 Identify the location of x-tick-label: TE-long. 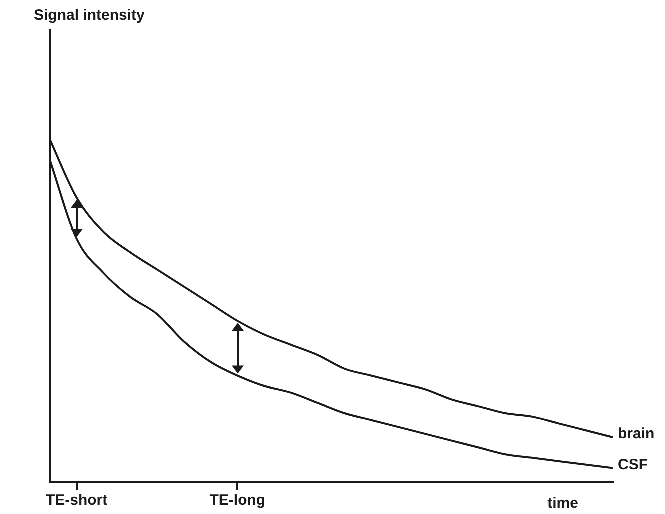
(238, 501).